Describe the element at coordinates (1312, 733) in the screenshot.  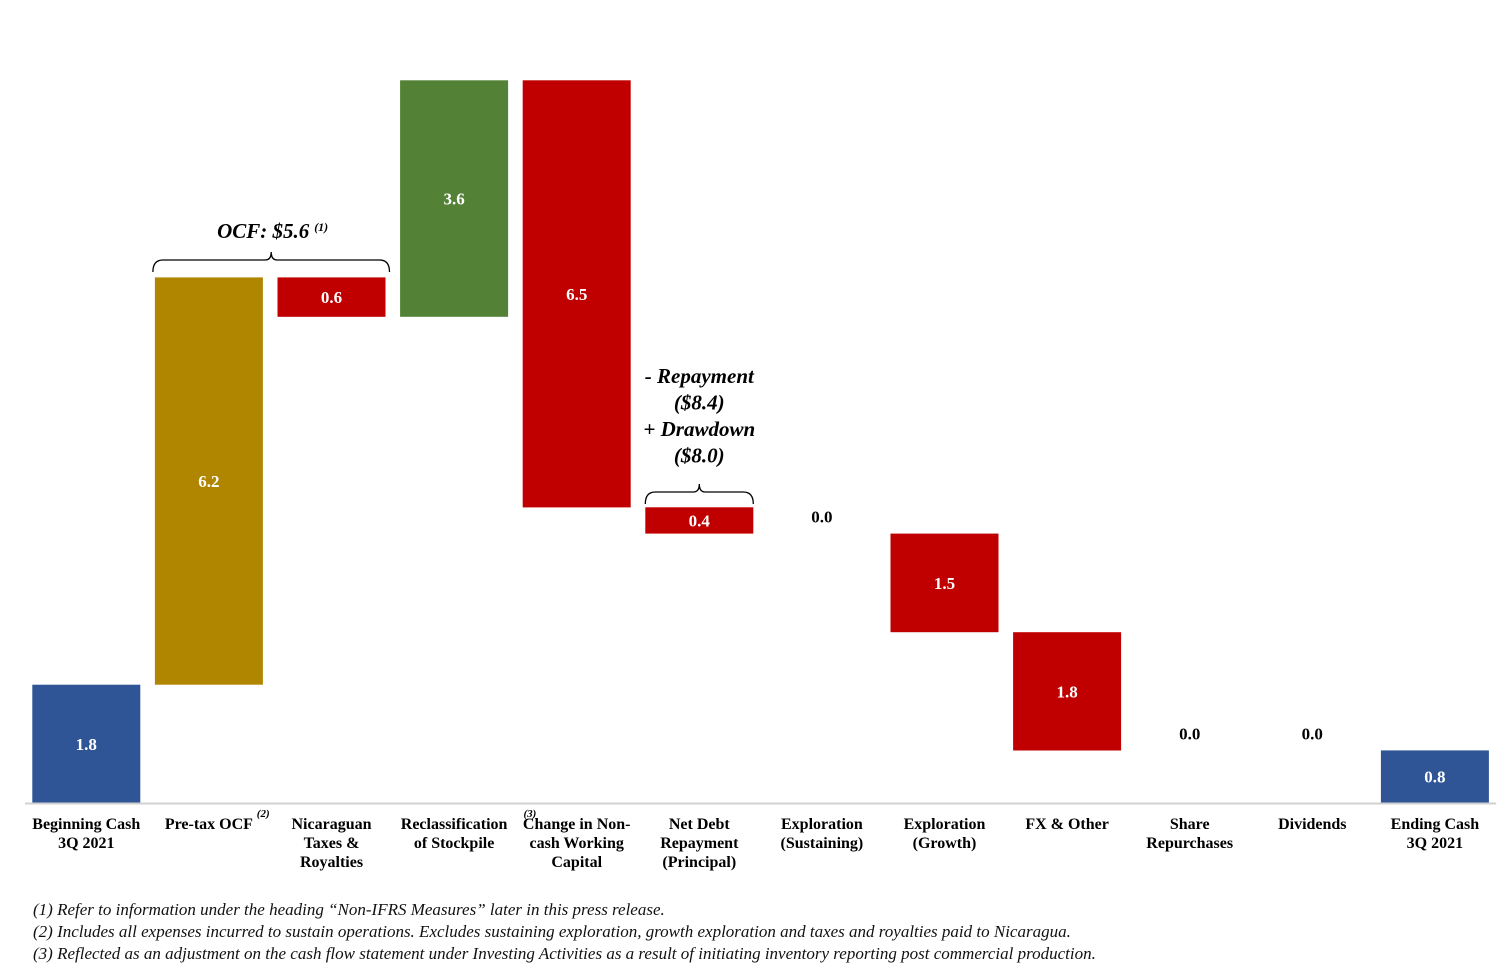
I see `data-label-11: 0.0` at that location.